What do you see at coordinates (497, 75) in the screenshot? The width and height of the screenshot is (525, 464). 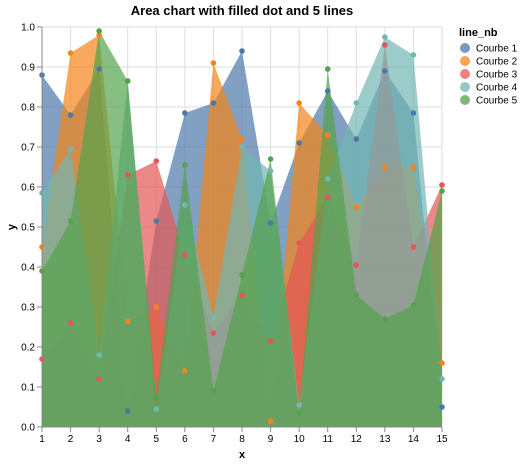 I see `legend-label: Courbe 3` at bounding box center [497, 75].